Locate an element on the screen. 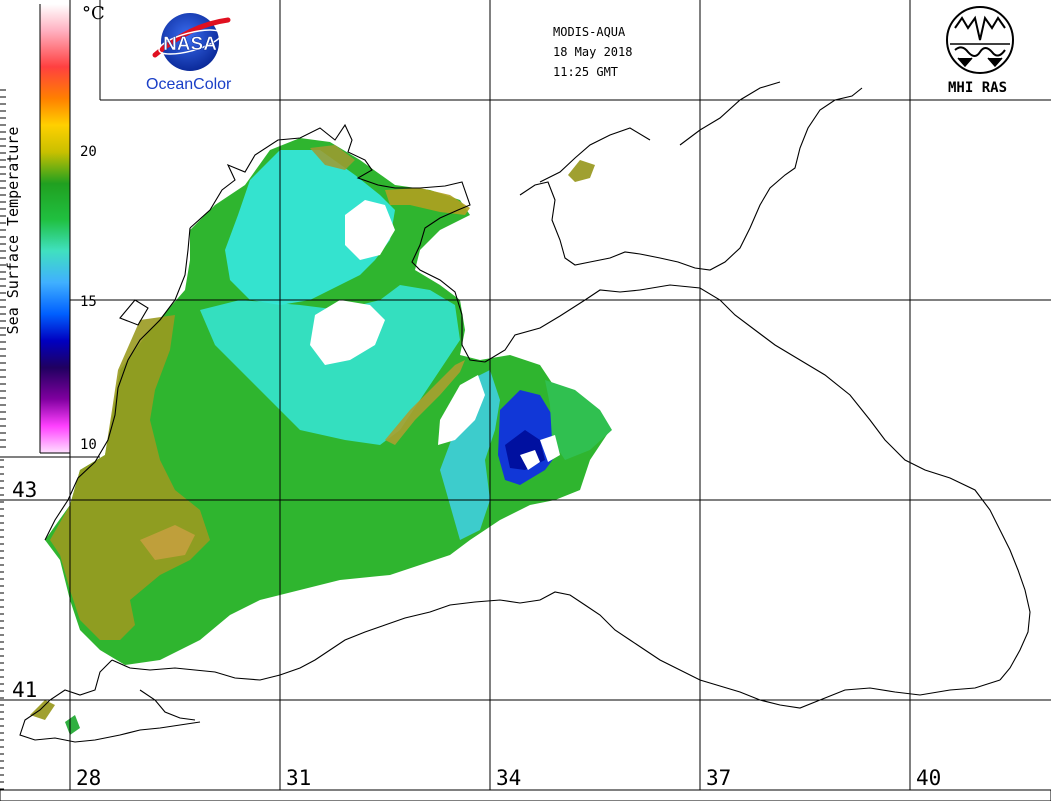  coast-marmara is located at coordinates (110, 701).